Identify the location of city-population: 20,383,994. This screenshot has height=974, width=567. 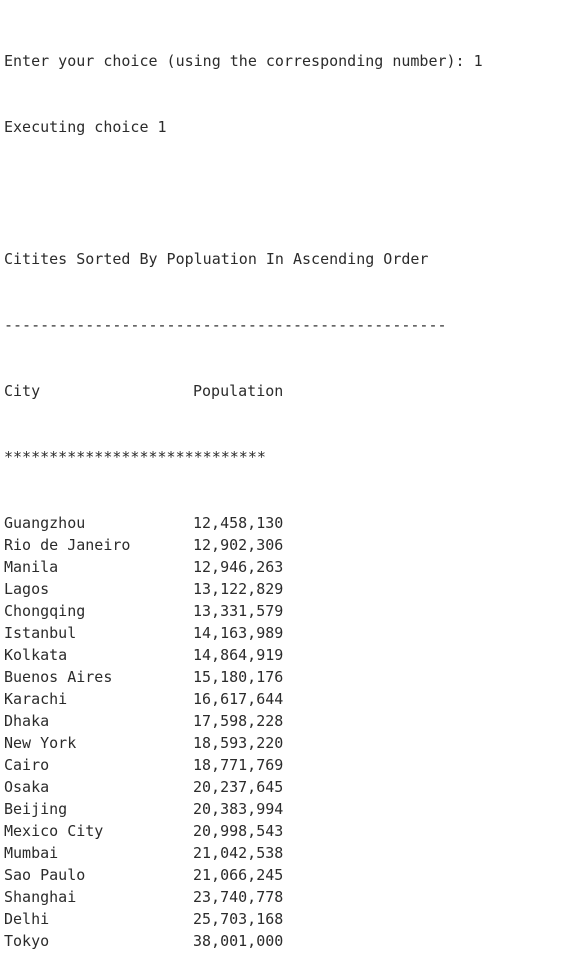
(238, 809).